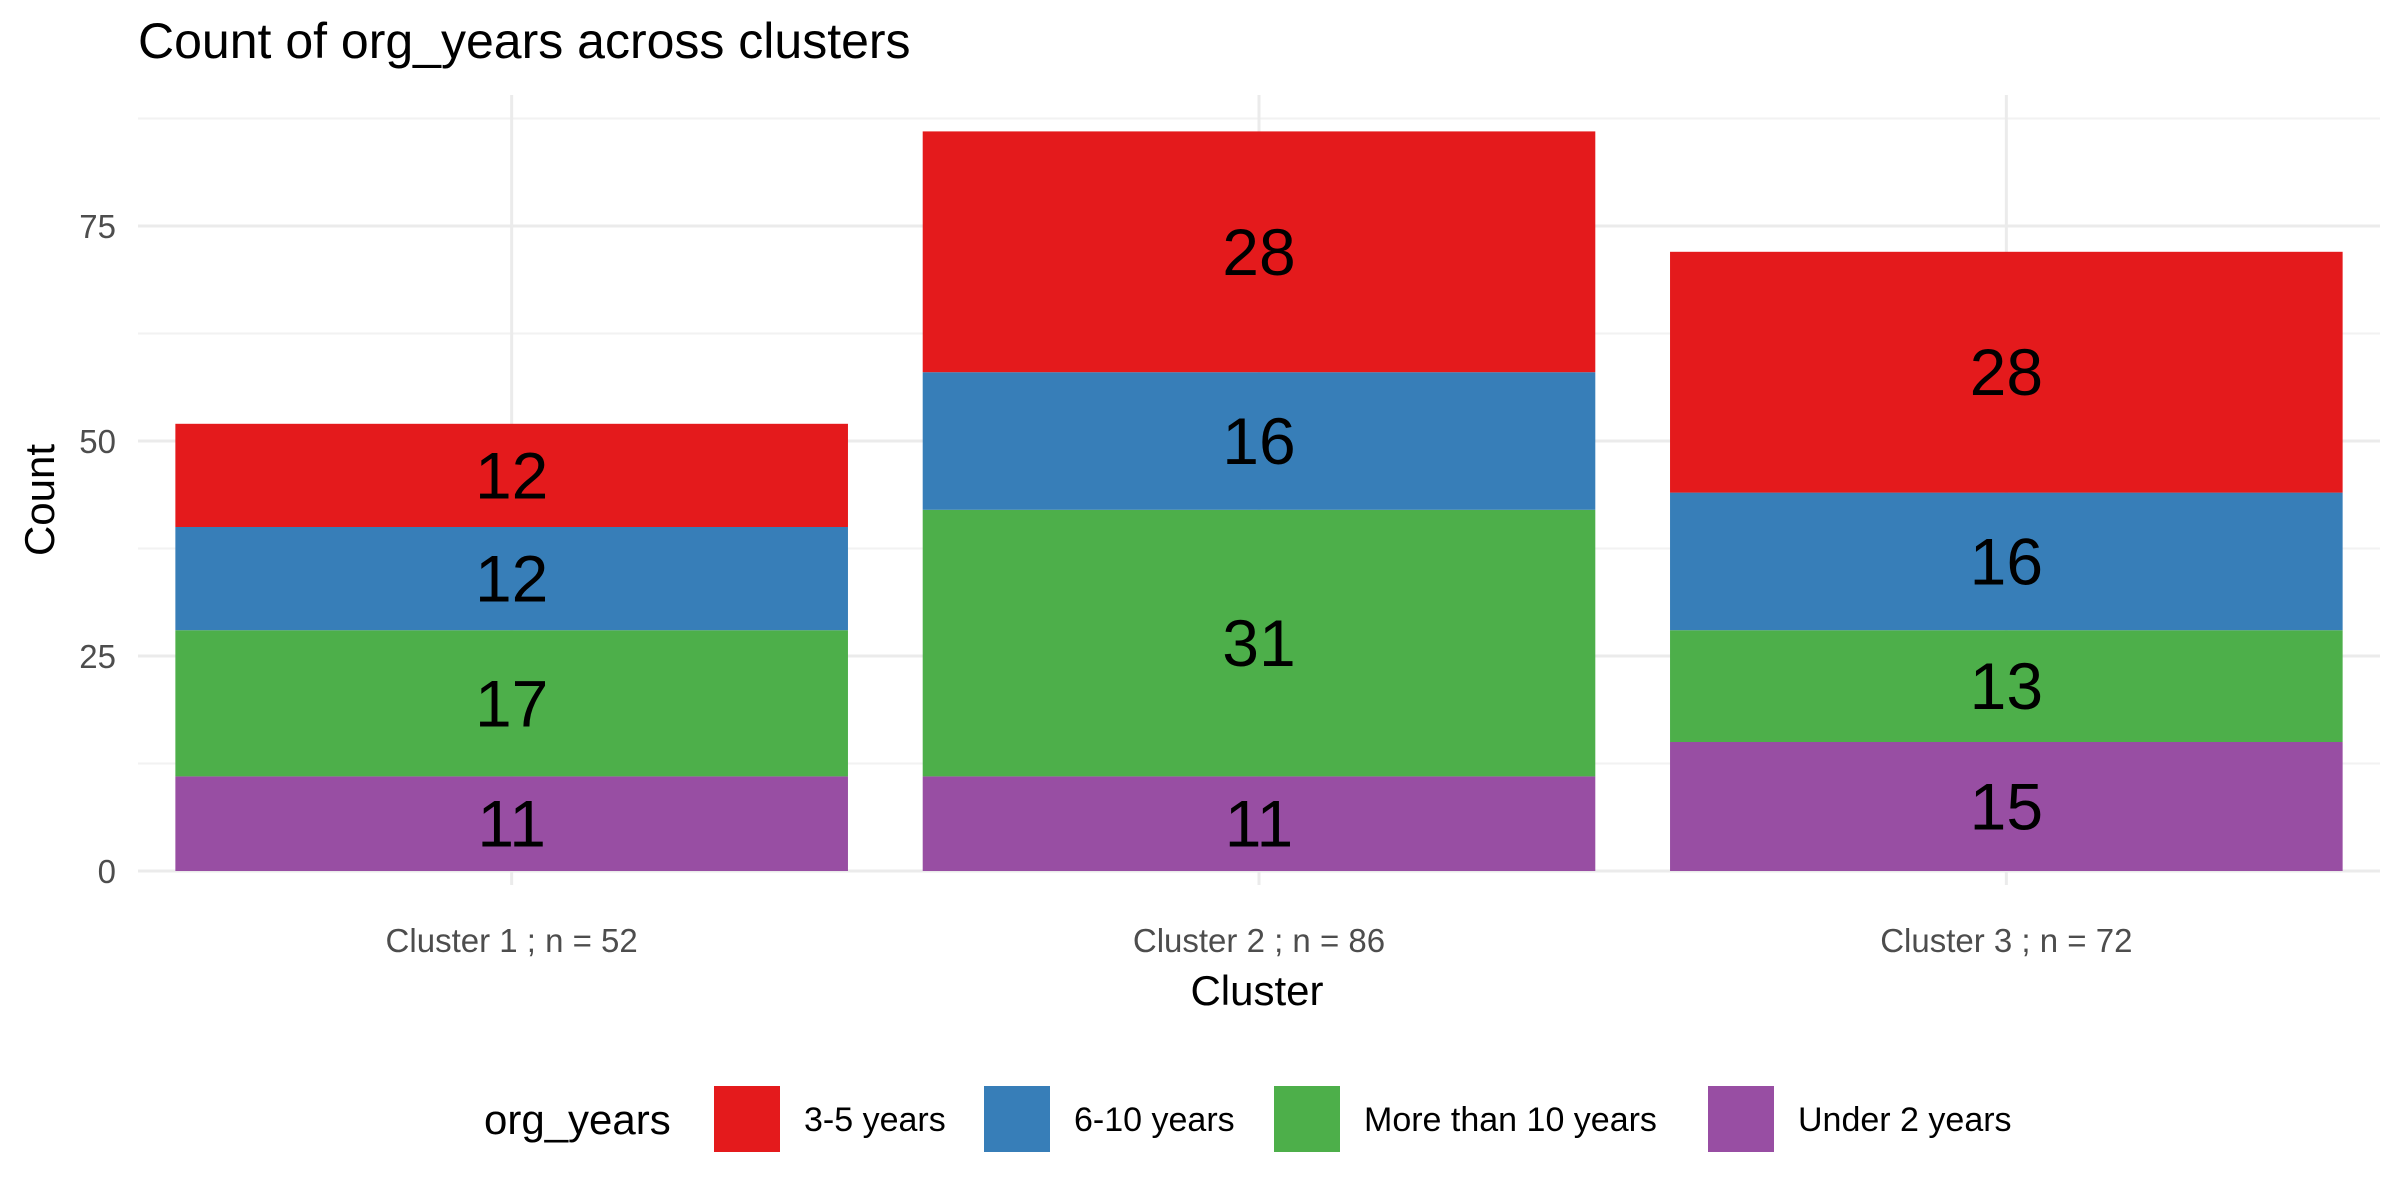 The image size is (2400, 1200). I want to click on x-tick-label: Cluster 2 ; n = 86, so click(1259, 940).